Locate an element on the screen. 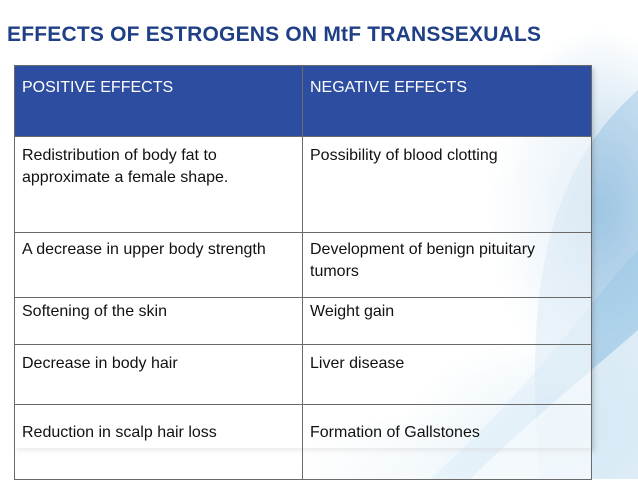 Image resolution: width=638 pixels, height=480 pixels. table-header-row: POSITIVE EFFECTS NEGATIVE EFFECTS is located at coordinates (303, 101).